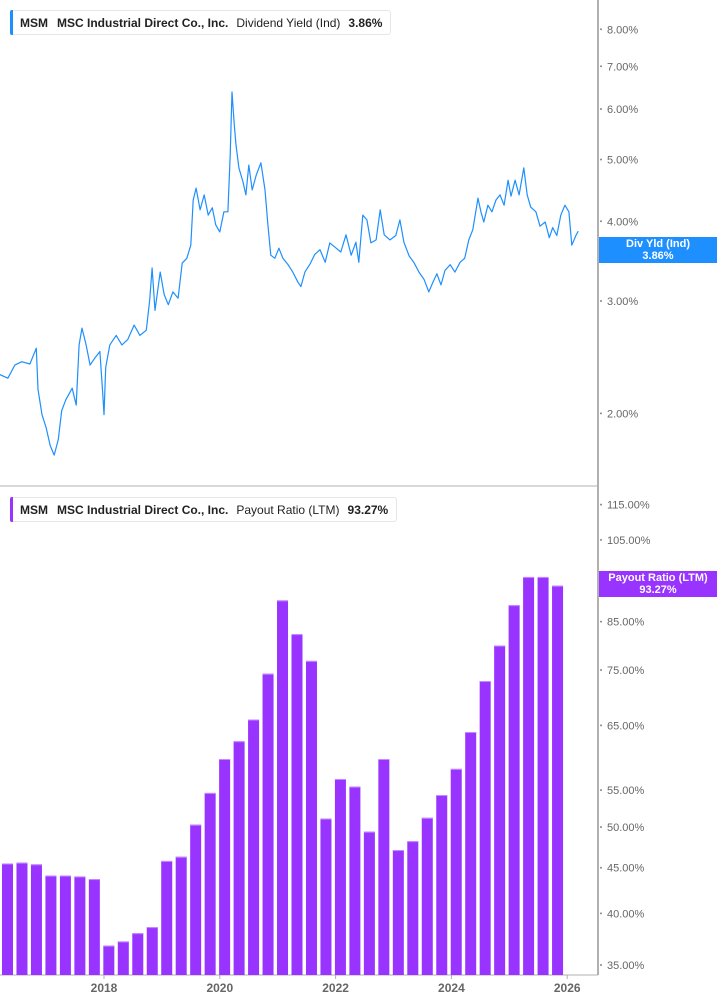  Describe the element at coordinates (658, 256) in the screenshot. I see `tag-value: 3.86%` at that location.